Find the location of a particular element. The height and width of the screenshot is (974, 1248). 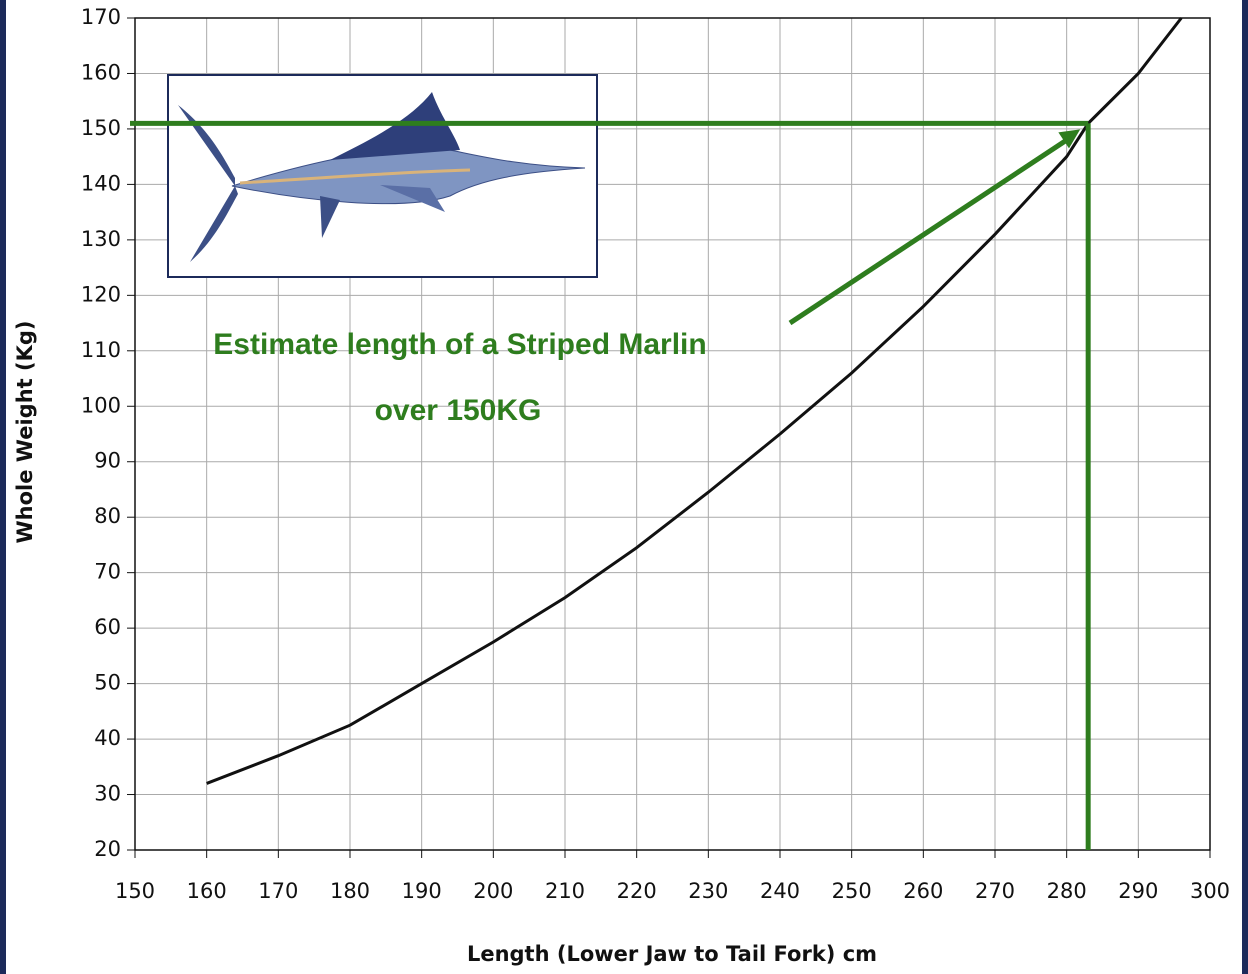

y-tick-label: 120 is located at coordinates (101, 294).